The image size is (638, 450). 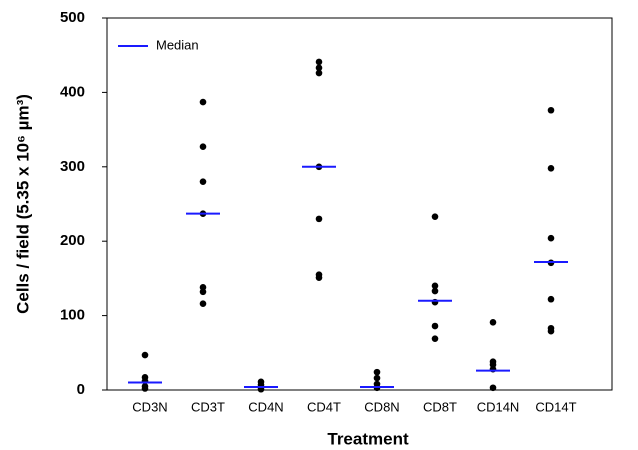 What do you see at coordinates (72, 240) in the screenshot?
I see `y-tick-label: 200` at bounding box center [72, 240].